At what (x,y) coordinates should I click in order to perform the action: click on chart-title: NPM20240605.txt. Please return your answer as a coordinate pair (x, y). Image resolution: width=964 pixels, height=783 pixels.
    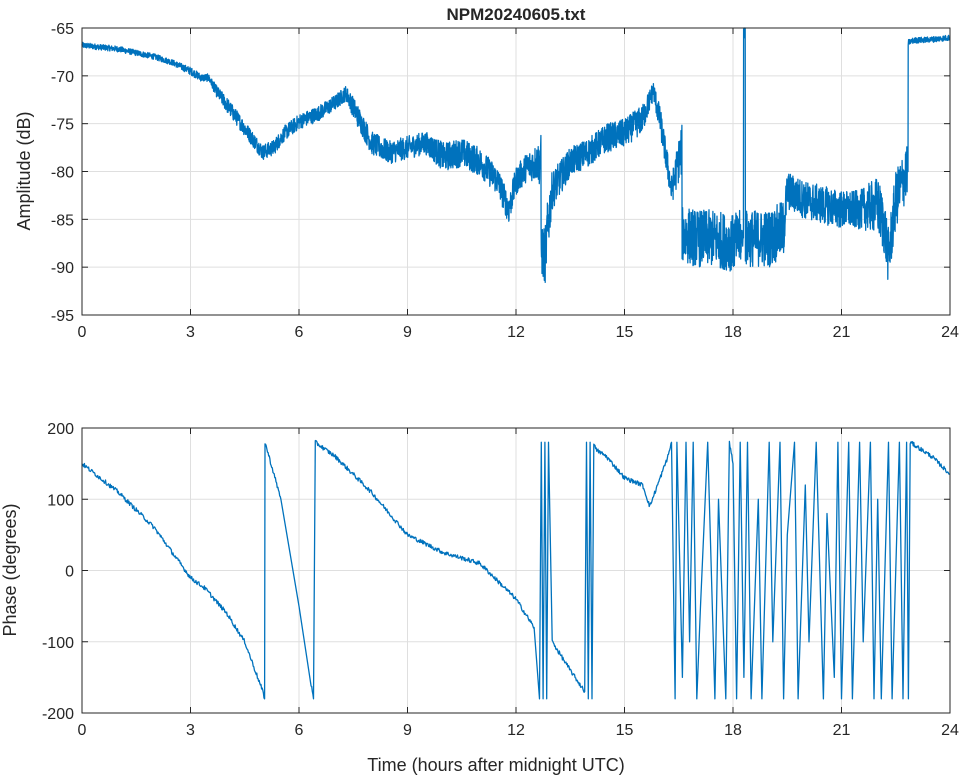
    Looking at the image, I should click on (516, 14).